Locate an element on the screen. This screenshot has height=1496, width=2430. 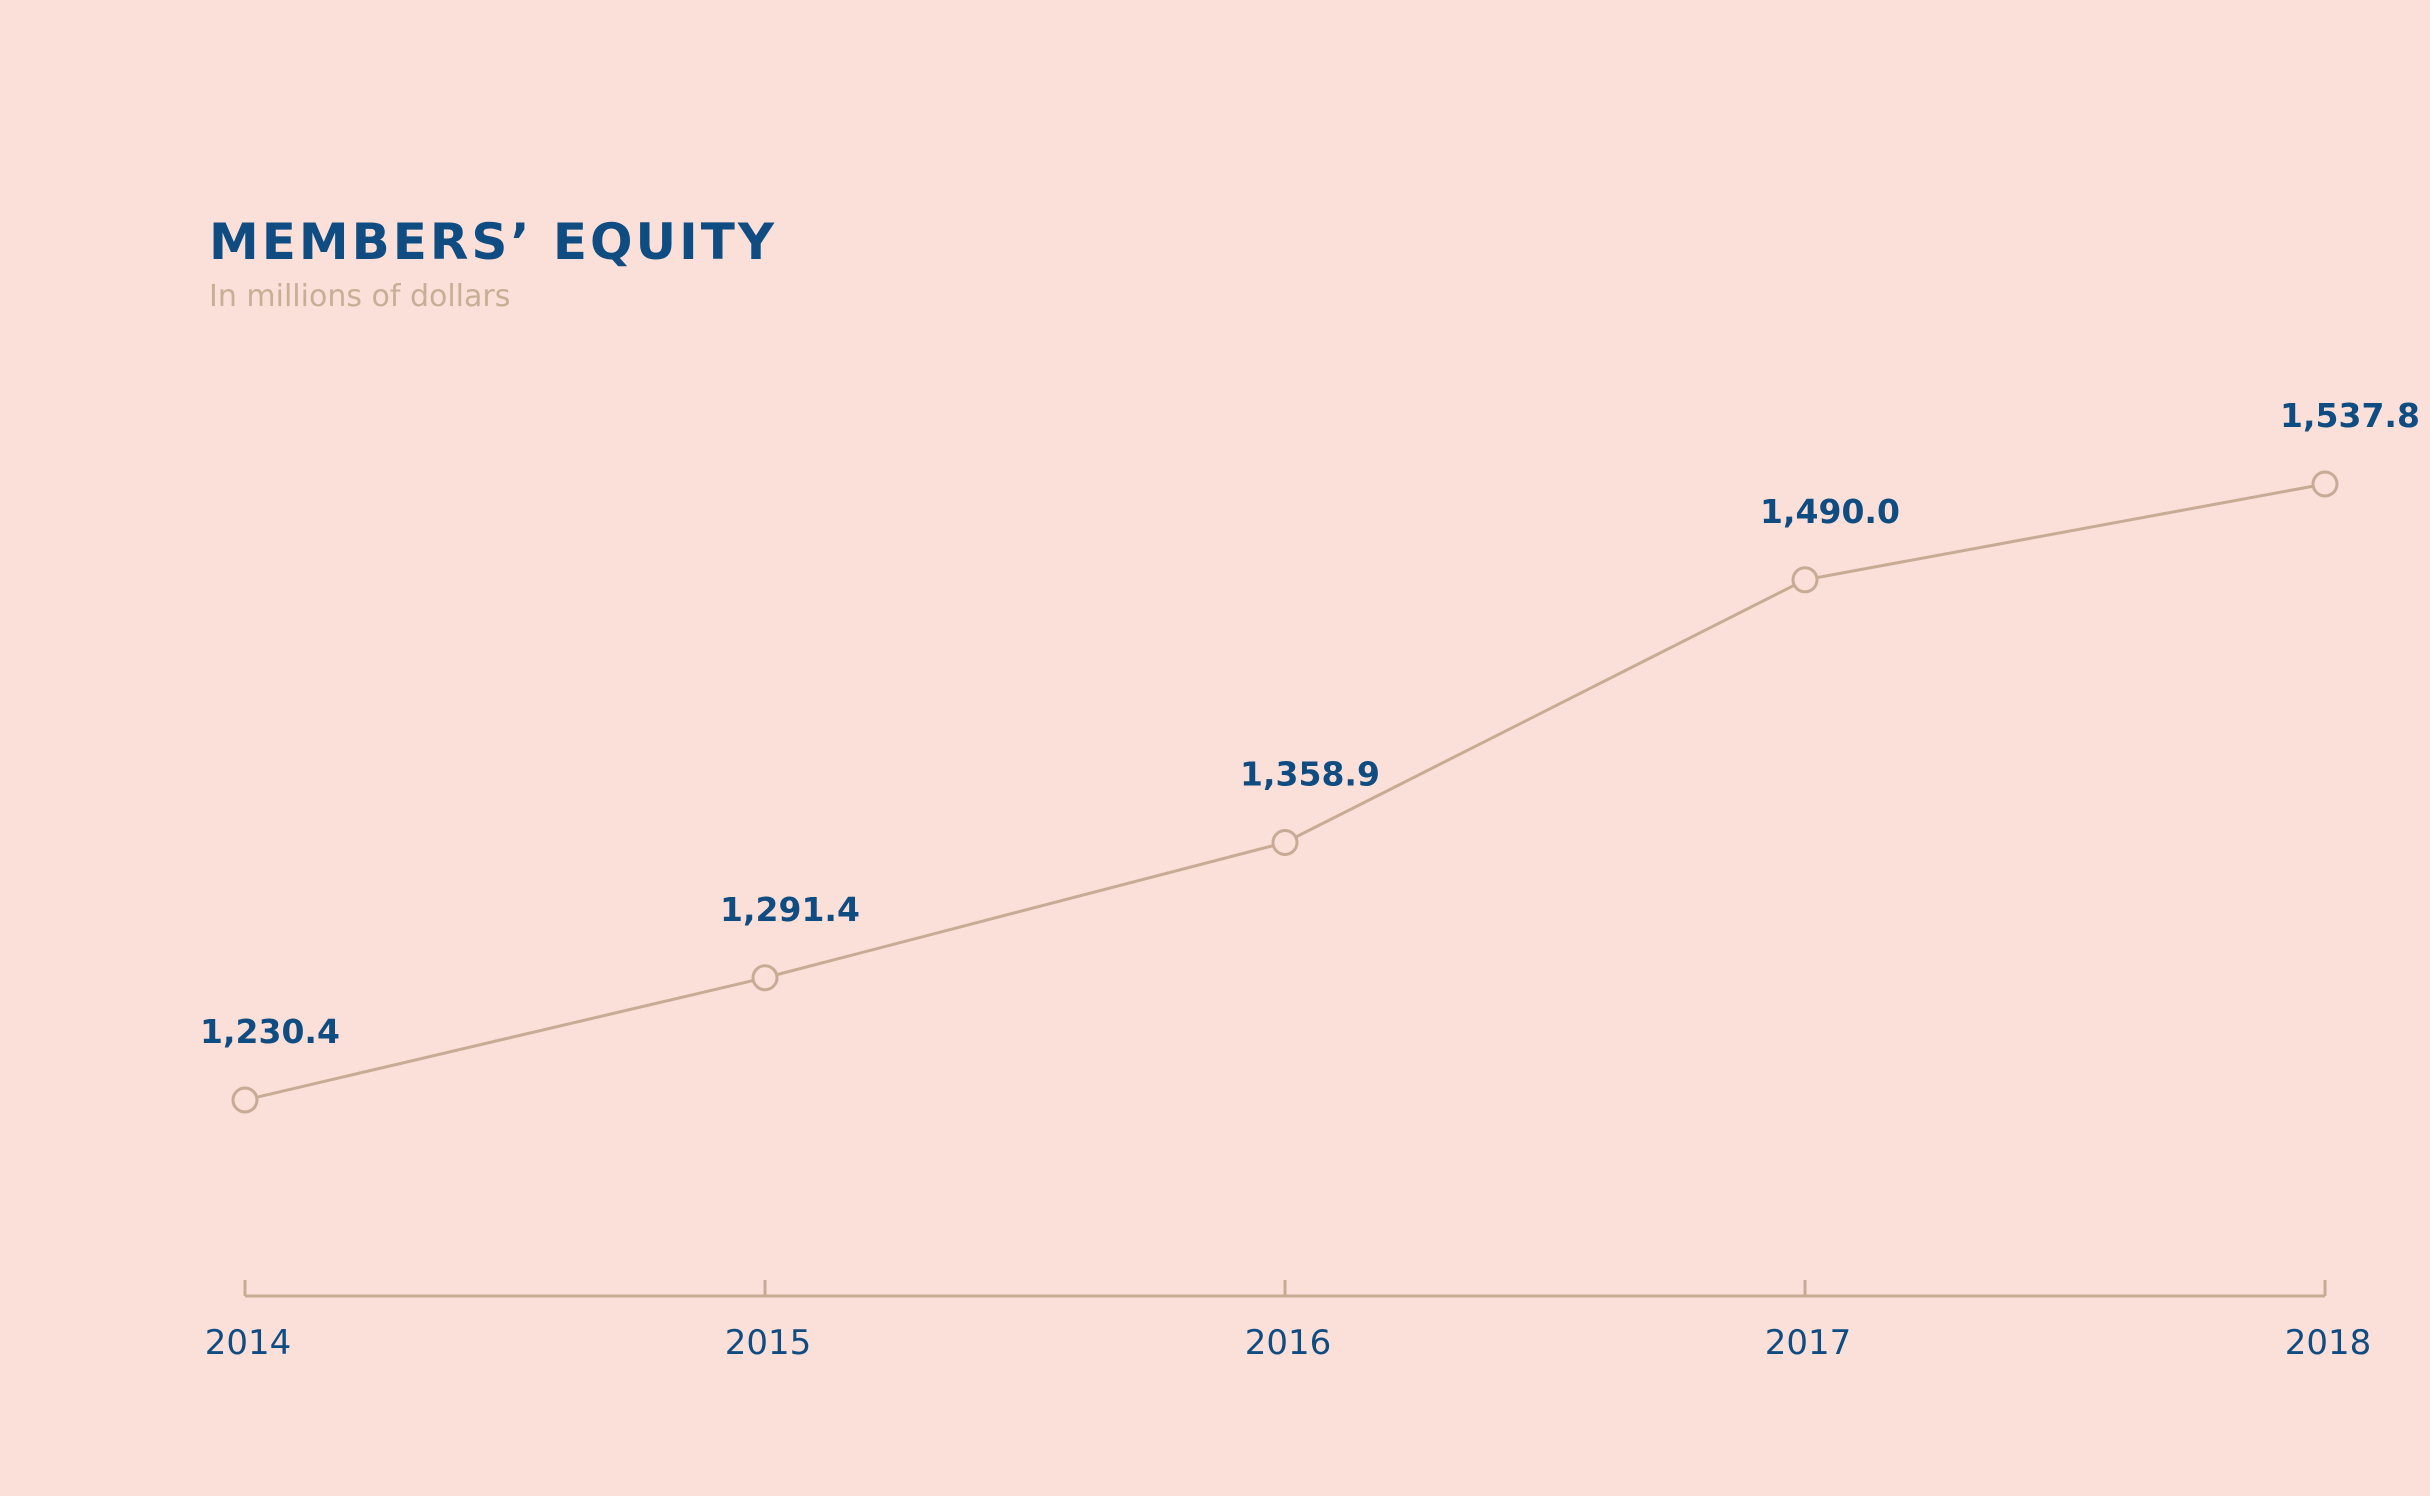
value-label: 1,358.9 is located at coordinates (1310, 773).